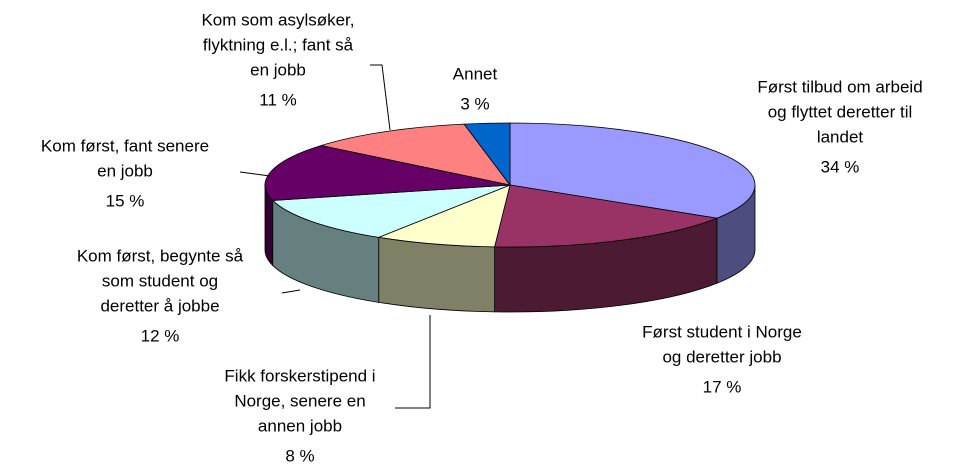  What do you see at coordinates (299, 455) in the screenshot?
I see `value-label: 8 %` at bounding box center [299, 455].